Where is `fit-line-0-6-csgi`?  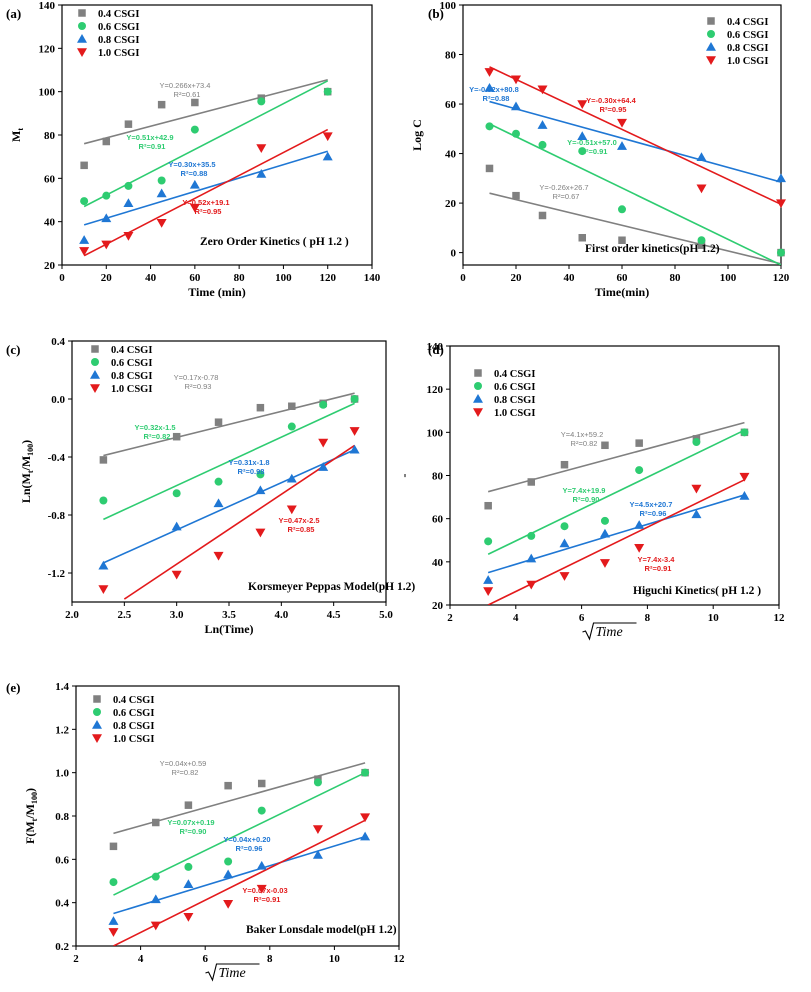 fit-line-0-6-csgi is located at coordinates (229, 461).